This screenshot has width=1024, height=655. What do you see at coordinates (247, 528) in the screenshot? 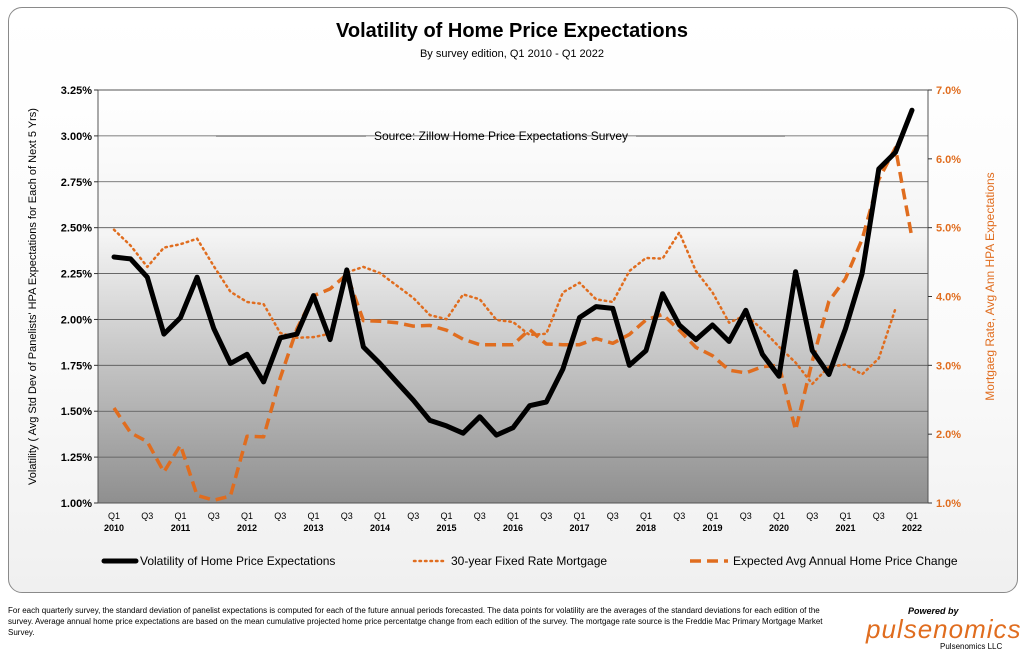
I see `x-tick-year: 2012` at bounding box center [247, 528].